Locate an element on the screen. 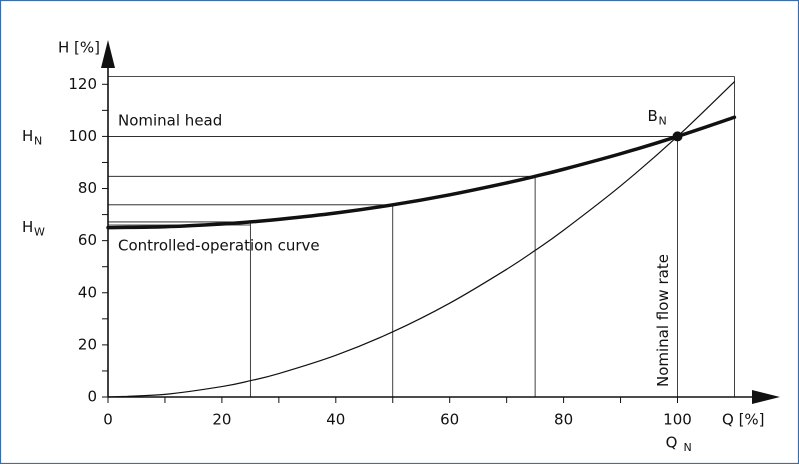  x-axis-label: Q [%] is located at coordinates (743, 420).